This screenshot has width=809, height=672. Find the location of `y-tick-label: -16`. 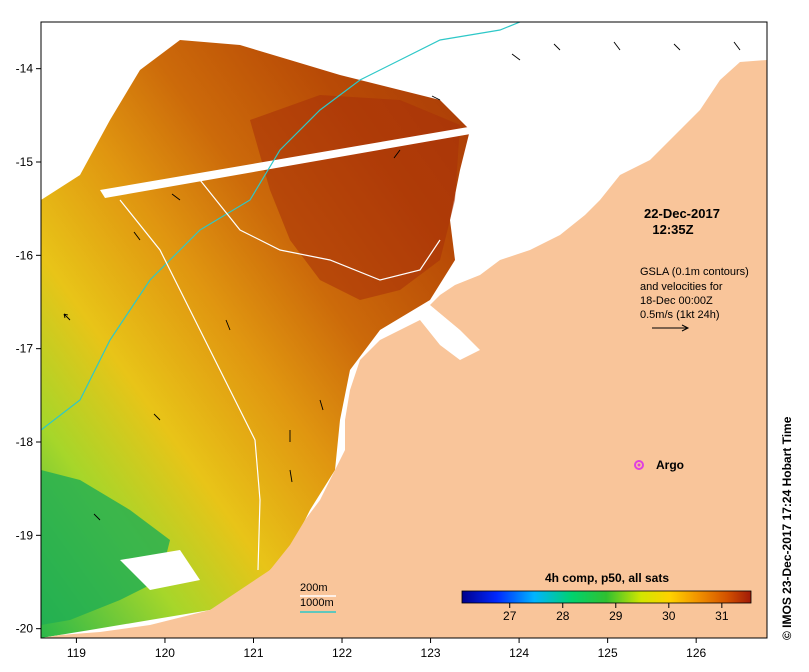

y-tick-label: -16 is located at coordinates (25, 255).